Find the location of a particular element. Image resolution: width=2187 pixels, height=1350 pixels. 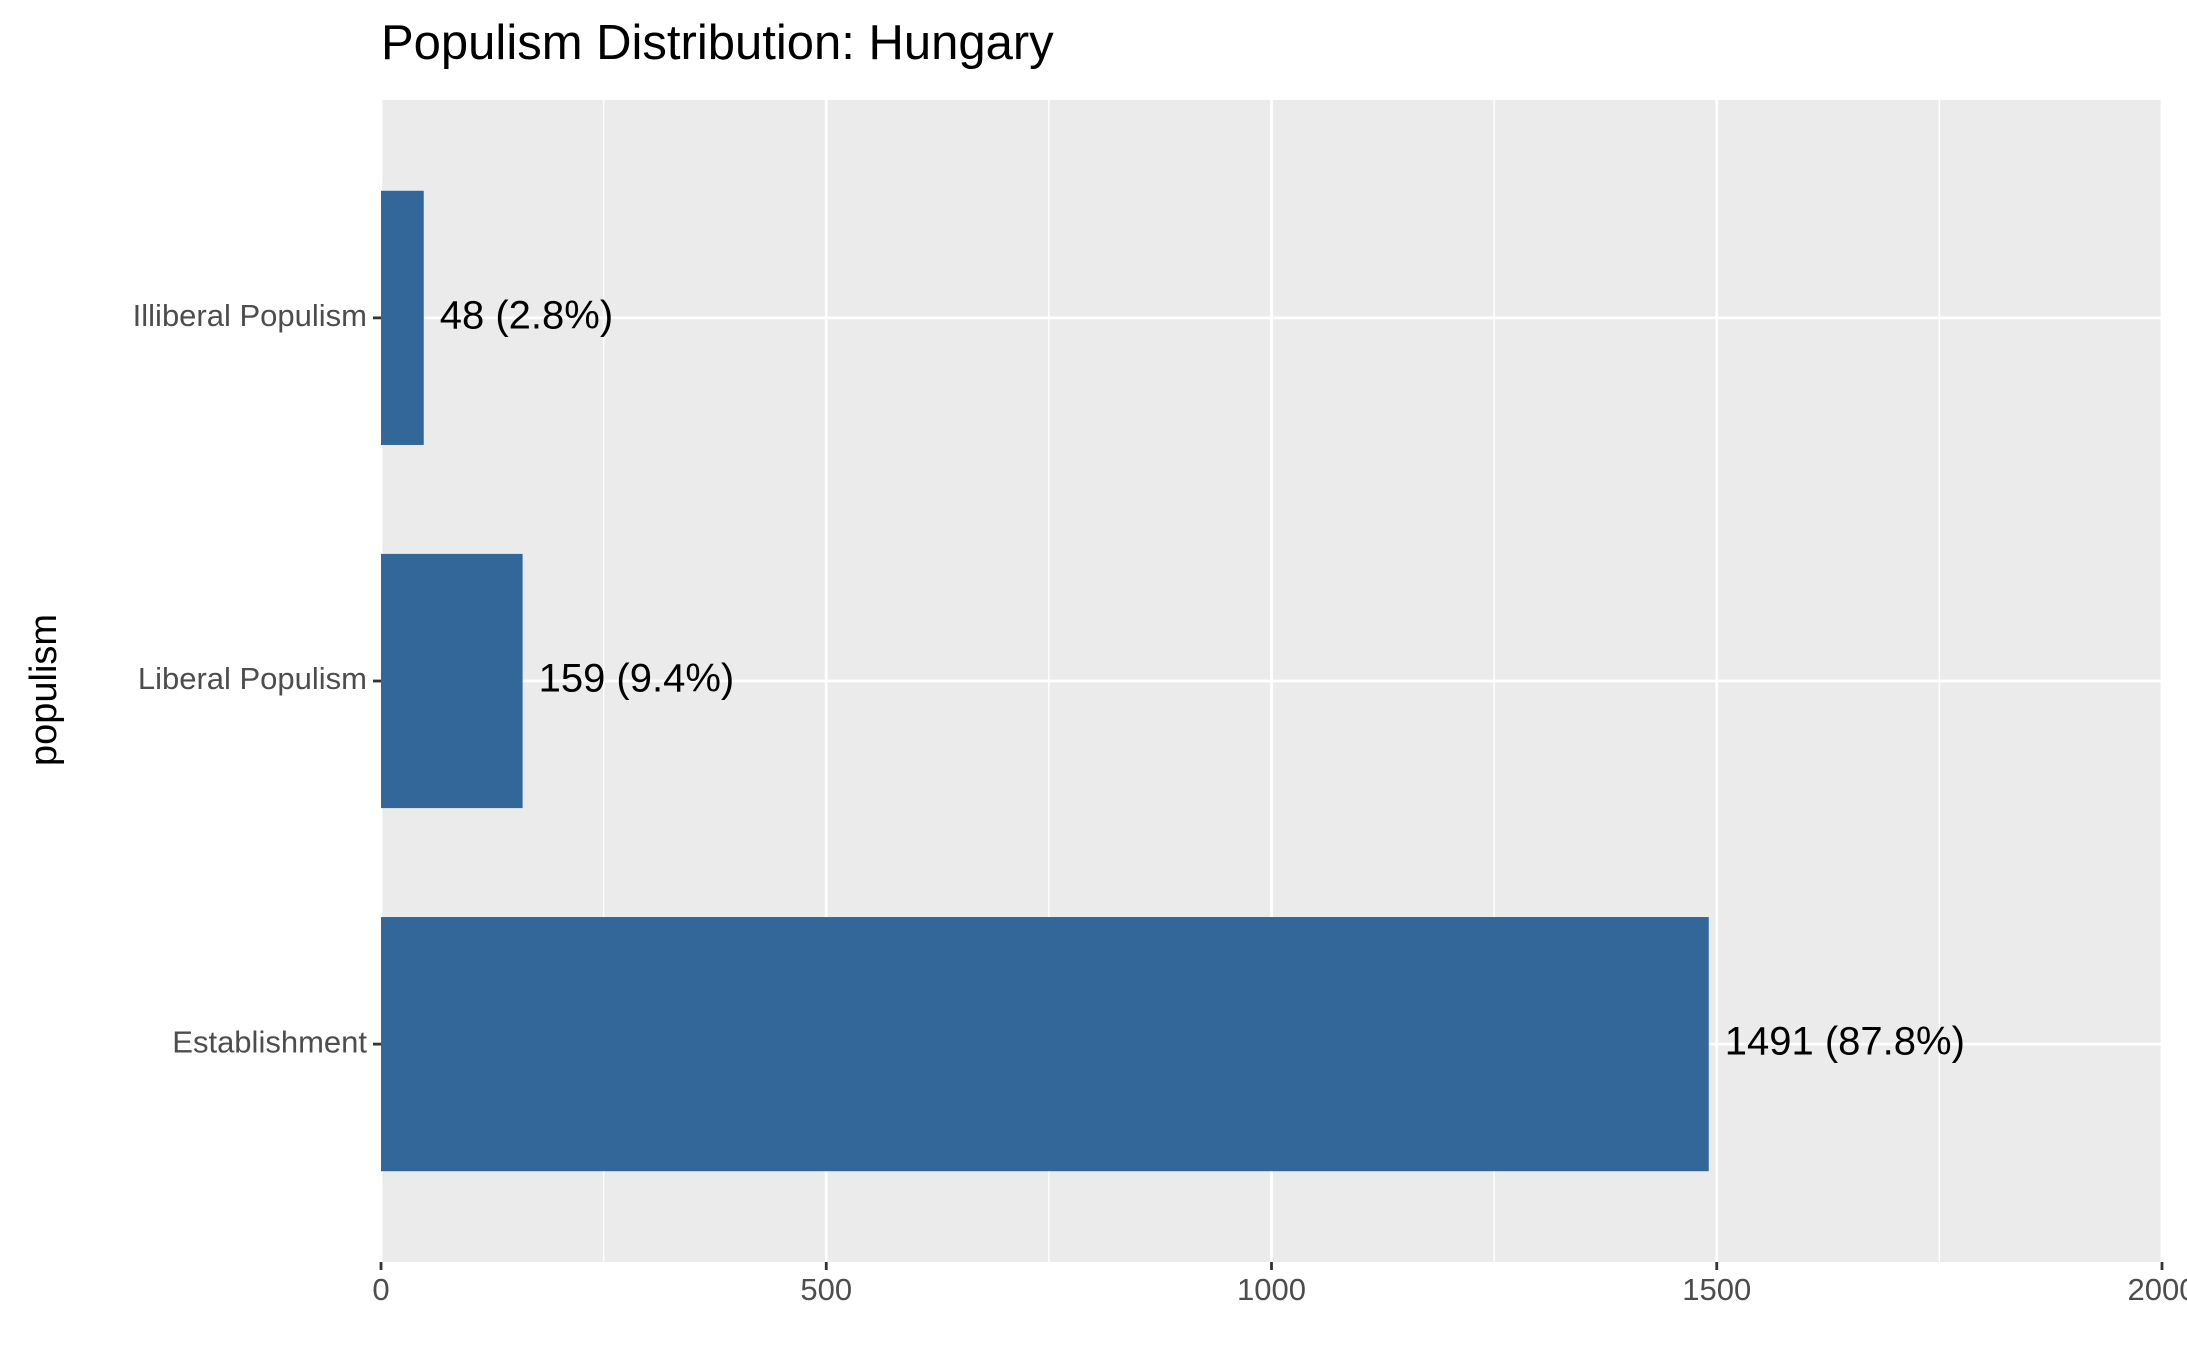

y-tick-label: Illiberal Populism is located at coordinates (250, 315).